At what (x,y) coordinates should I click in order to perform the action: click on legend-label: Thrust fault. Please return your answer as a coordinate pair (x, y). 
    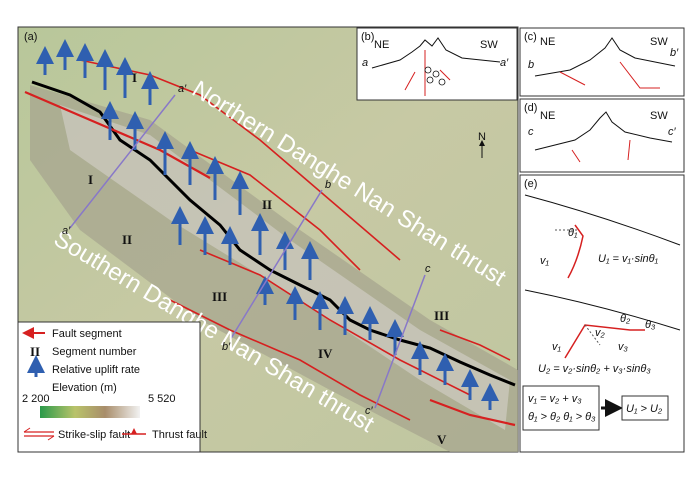
    Looking at the image, I should click on (179, 435).